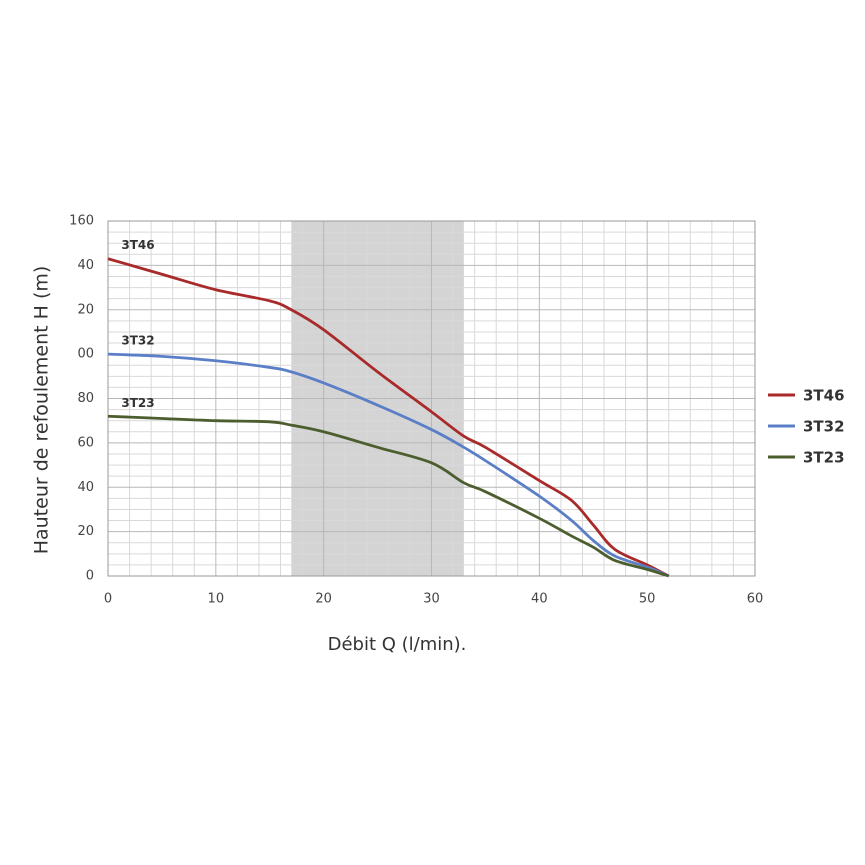 This screenshot has height=865, width=865. What do you see at coordinates (824, 458) in the screenshot?
I see `legend-label: 3T23` at bounding box center [824, 458].